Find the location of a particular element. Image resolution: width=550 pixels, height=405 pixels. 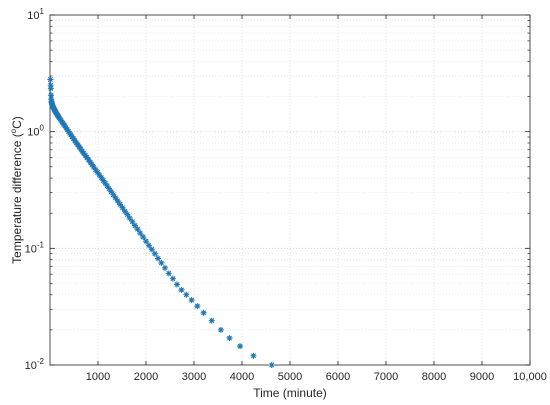

x-tick-label: 2000 is located at coordinates (146, 377).